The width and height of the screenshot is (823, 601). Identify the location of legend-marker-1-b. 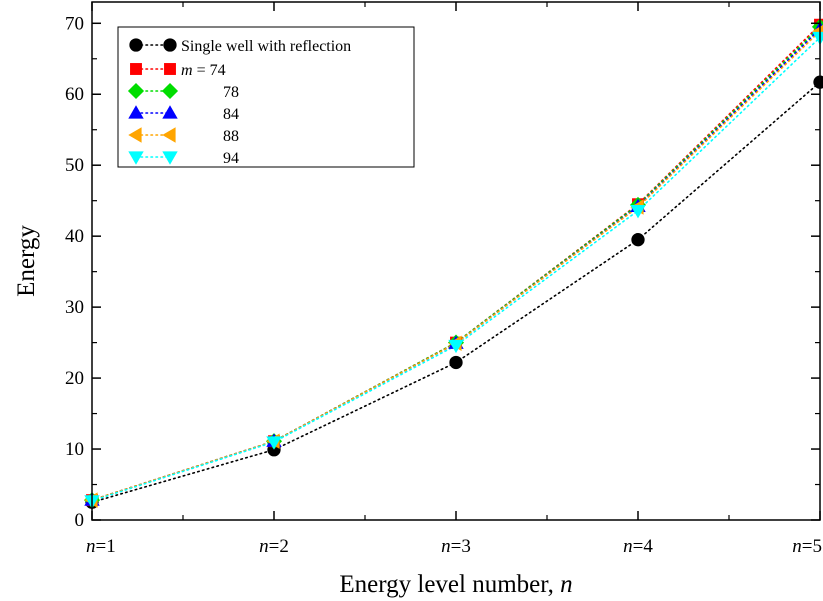
(170, 69).